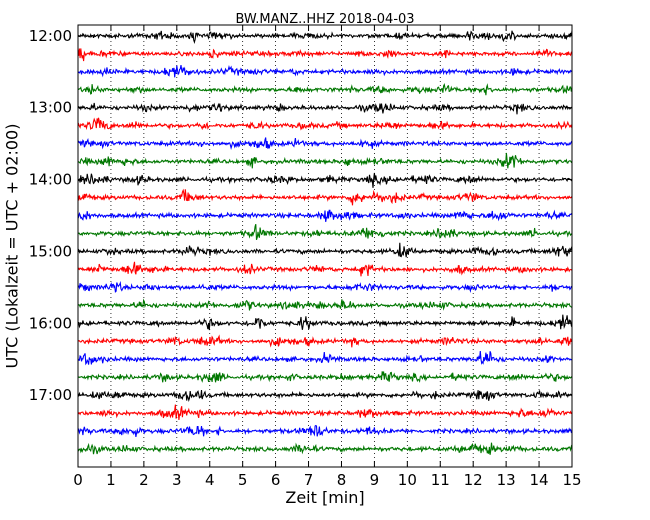 Image resolution: width=650 pixels, height=520 pixels. I want to click on x-tick-label: 11, so click(440, 480).